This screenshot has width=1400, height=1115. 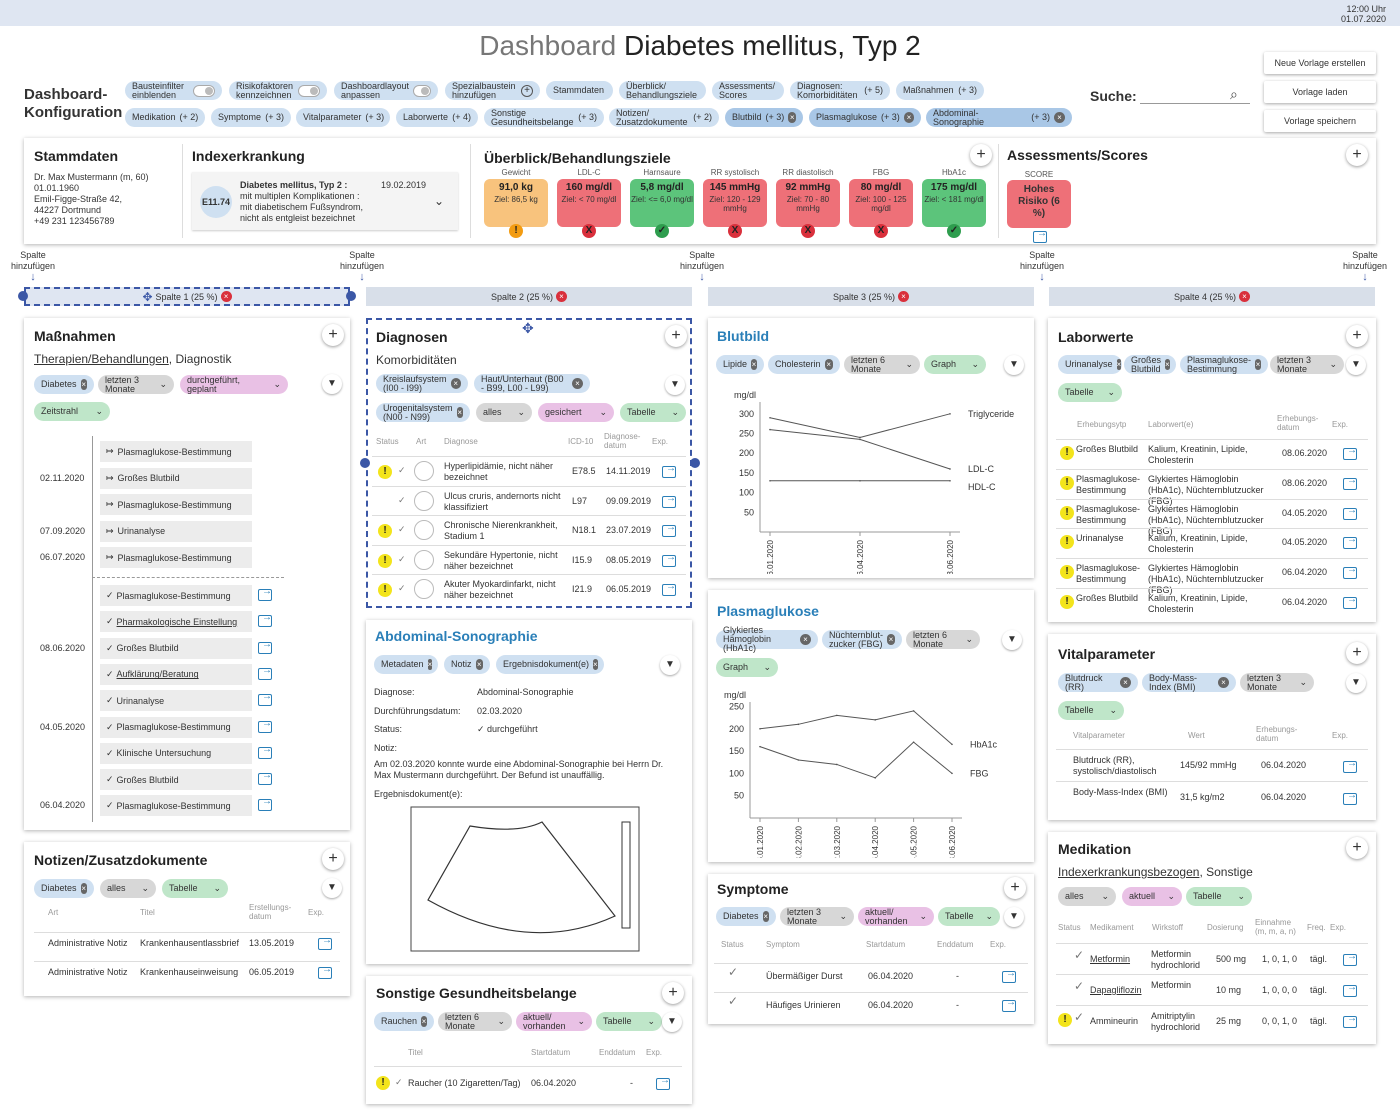 What do you see at coordinates (955, 364) in the screenshot?
I see `filter-chip: Graph ⌄` at bounding box center [955, 364].